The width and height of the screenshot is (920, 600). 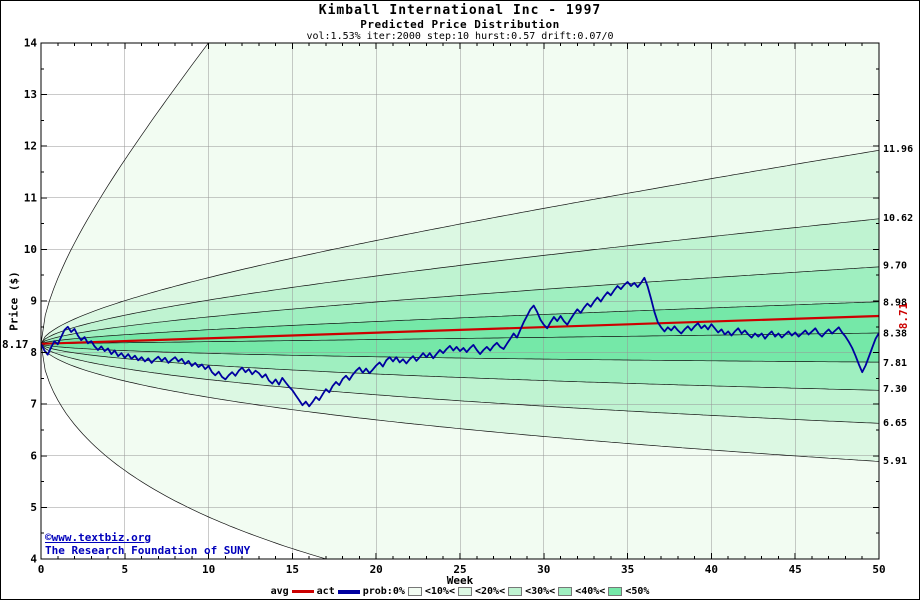 What do you see at coordinates (279, 591) in the screenshot?
I see `legend-avg-label: avg` at bounding box center [279, 591].